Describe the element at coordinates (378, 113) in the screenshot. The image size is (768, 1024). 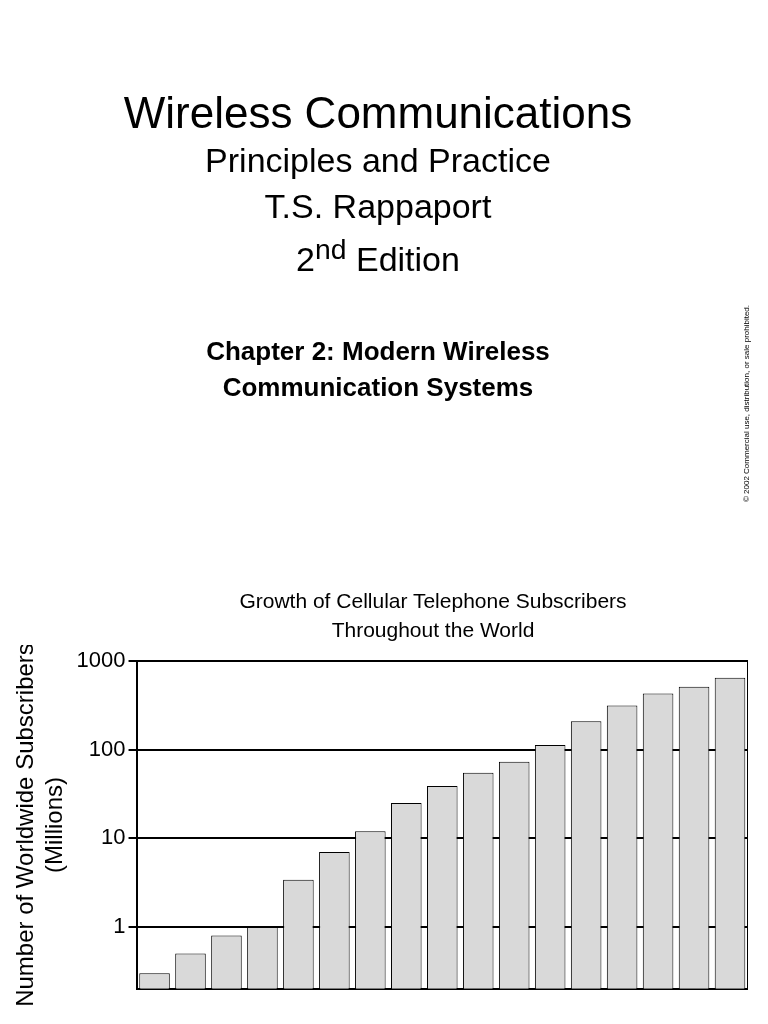
I see `text: Wireless Communications` at that location.